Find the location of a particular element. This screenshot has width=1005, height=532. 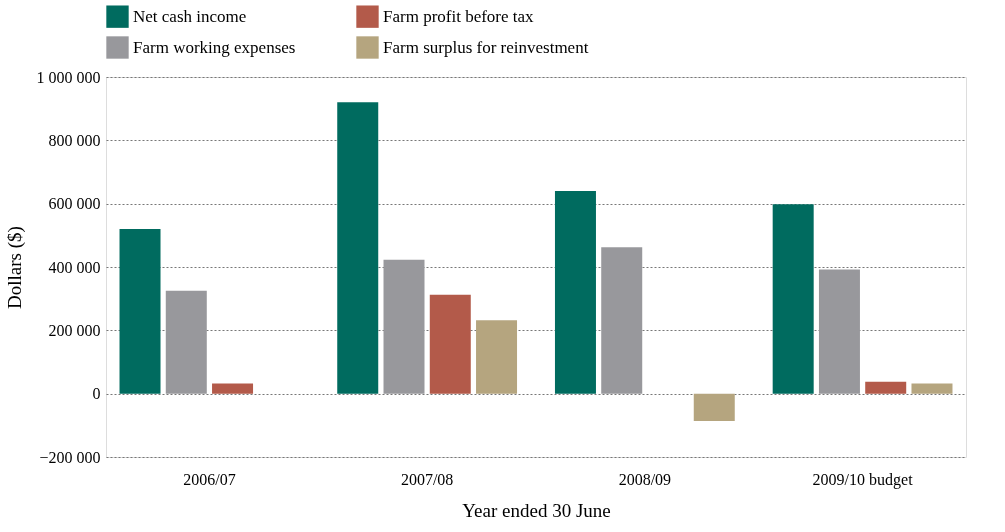

y-tick-label: 200 000 is located at coordinates (74, 330).